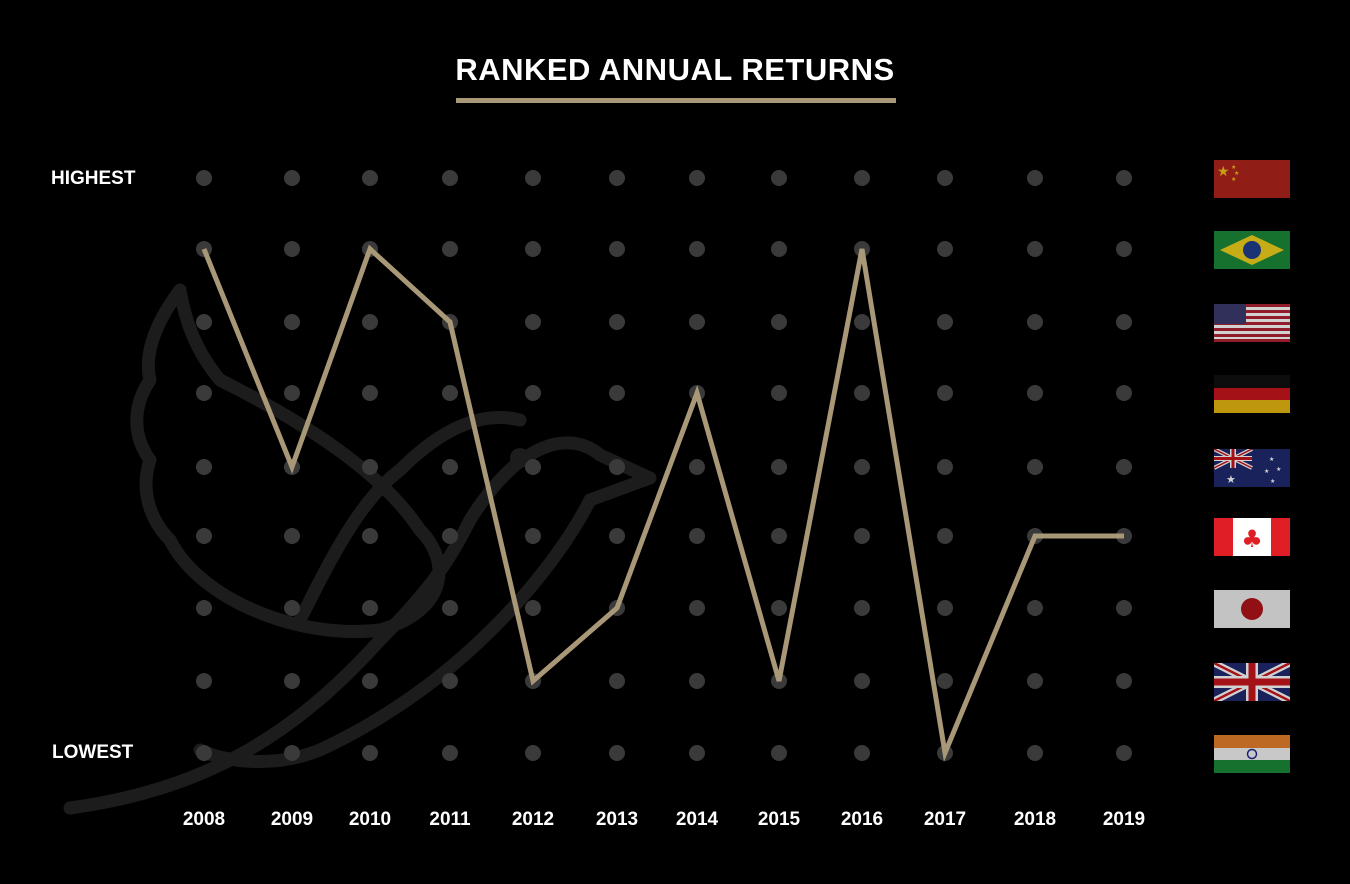  I want to click on usa-flag, so click(1252, 323).